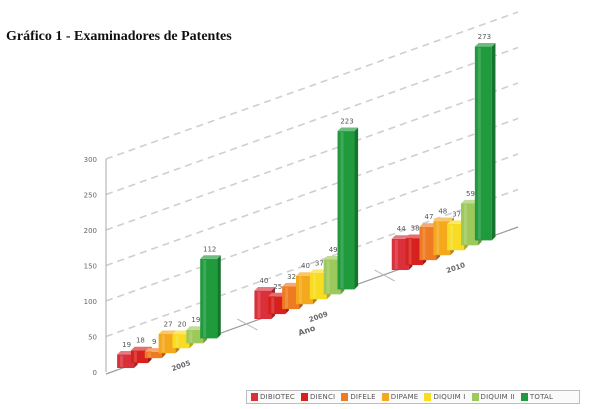  Describe the element at coordinates (401, 229) in the screenshot. I see `data-label: 44` at that location.